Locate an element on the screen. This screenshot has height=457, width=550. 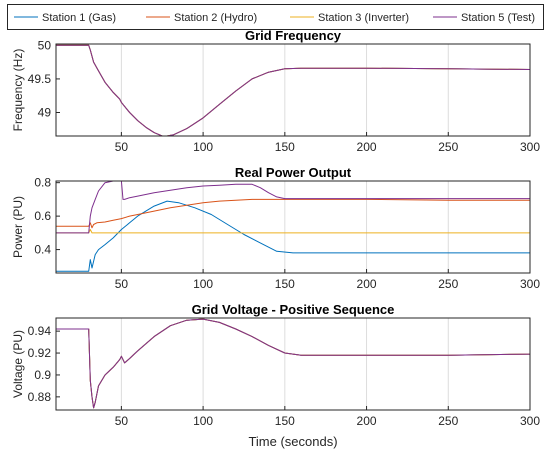
legend-entry-station-2: Station 2 (Hydro) is located at coordinates (201, 18).